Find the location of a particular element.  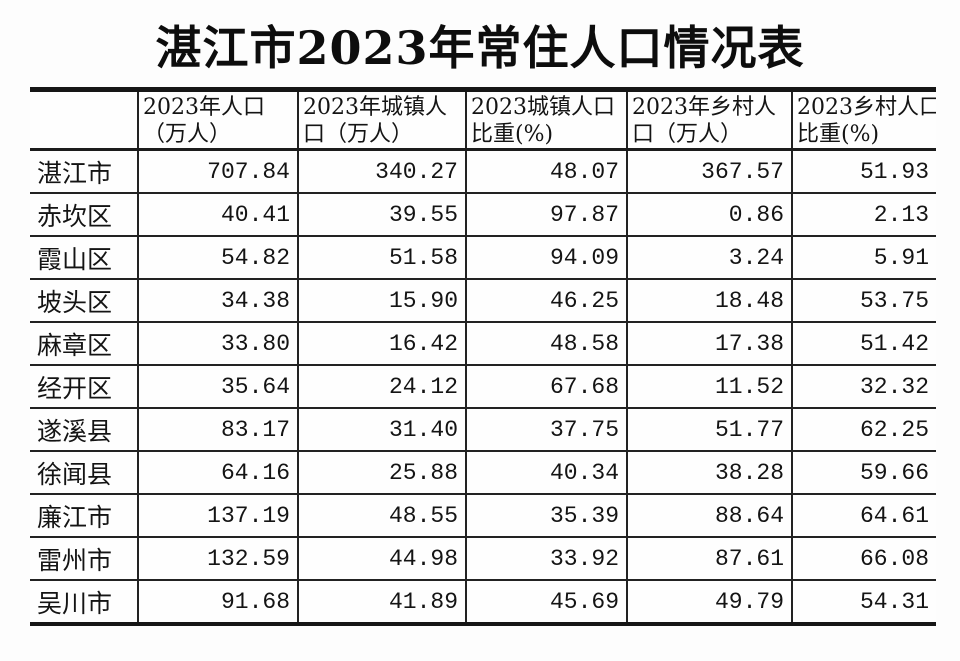

value-cell-rural-share: 54.31 is located at coordinates (863, 602).